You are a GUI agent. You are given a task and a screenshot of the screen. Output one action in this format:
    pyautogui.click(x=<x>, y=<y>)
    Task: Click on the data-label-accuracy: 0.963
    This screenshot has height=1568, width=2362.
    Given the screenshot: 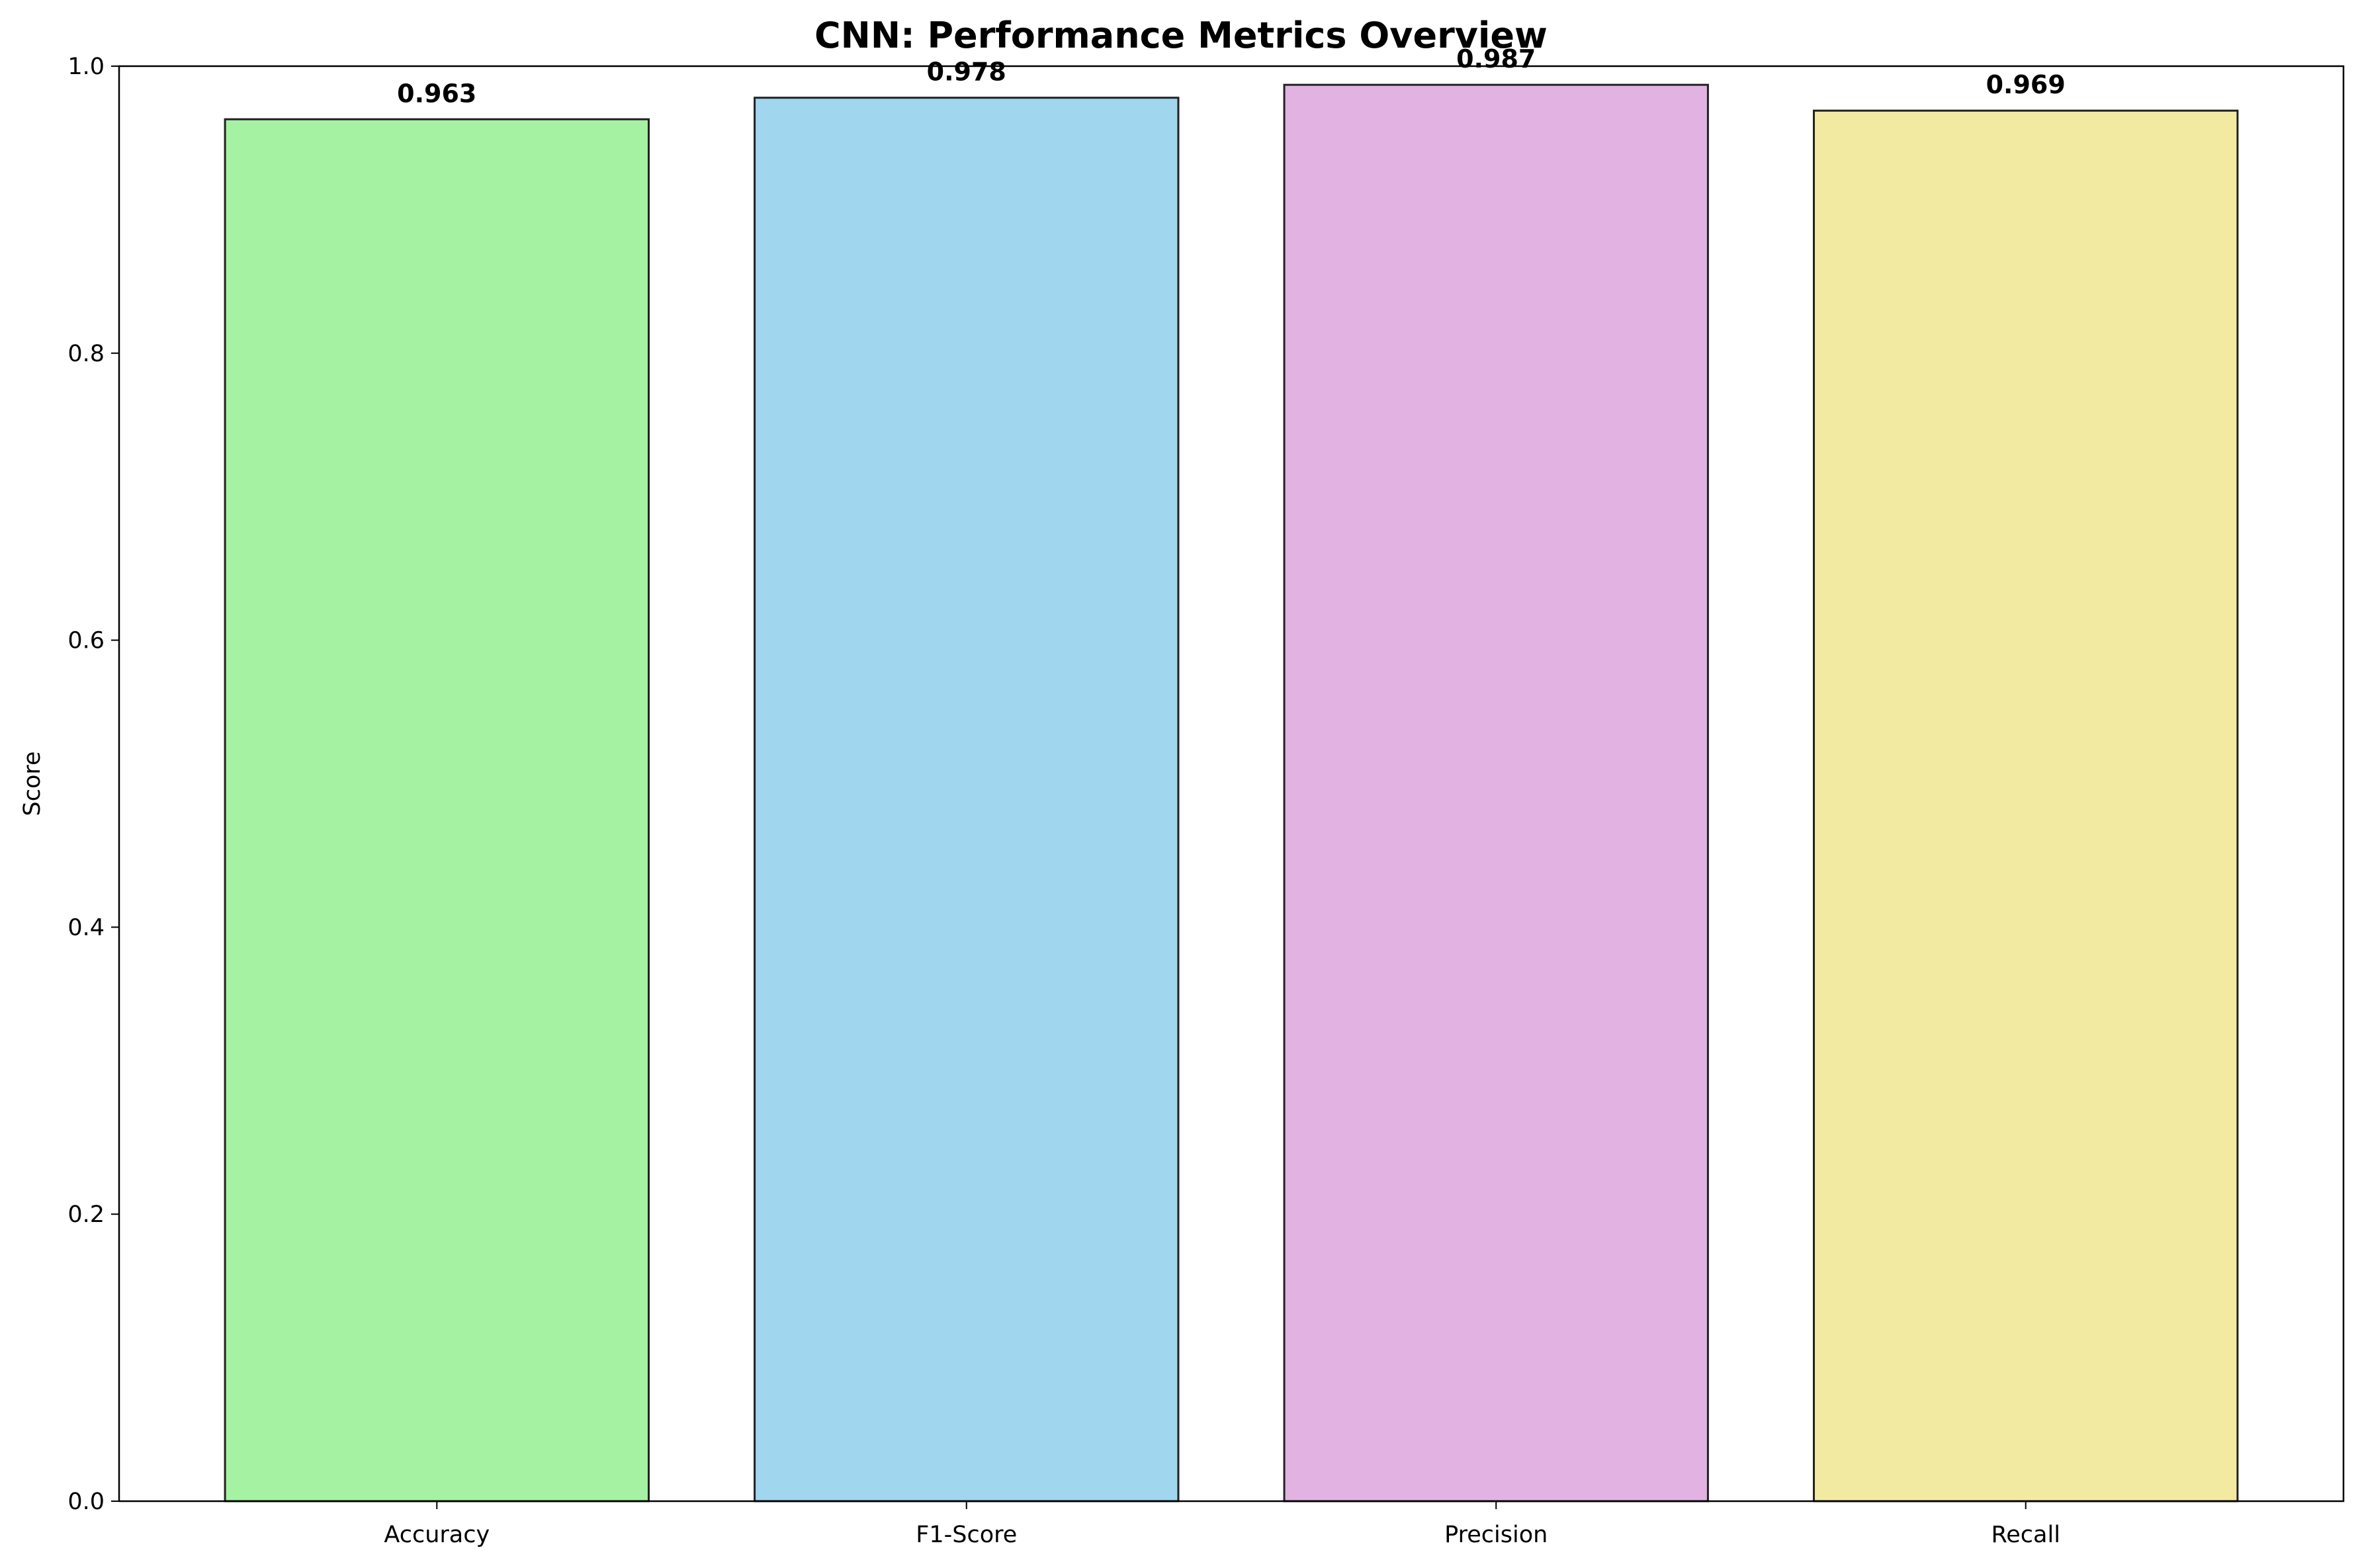 What is the action you would take?
    pyautogui.click(x=436, y=94)
    